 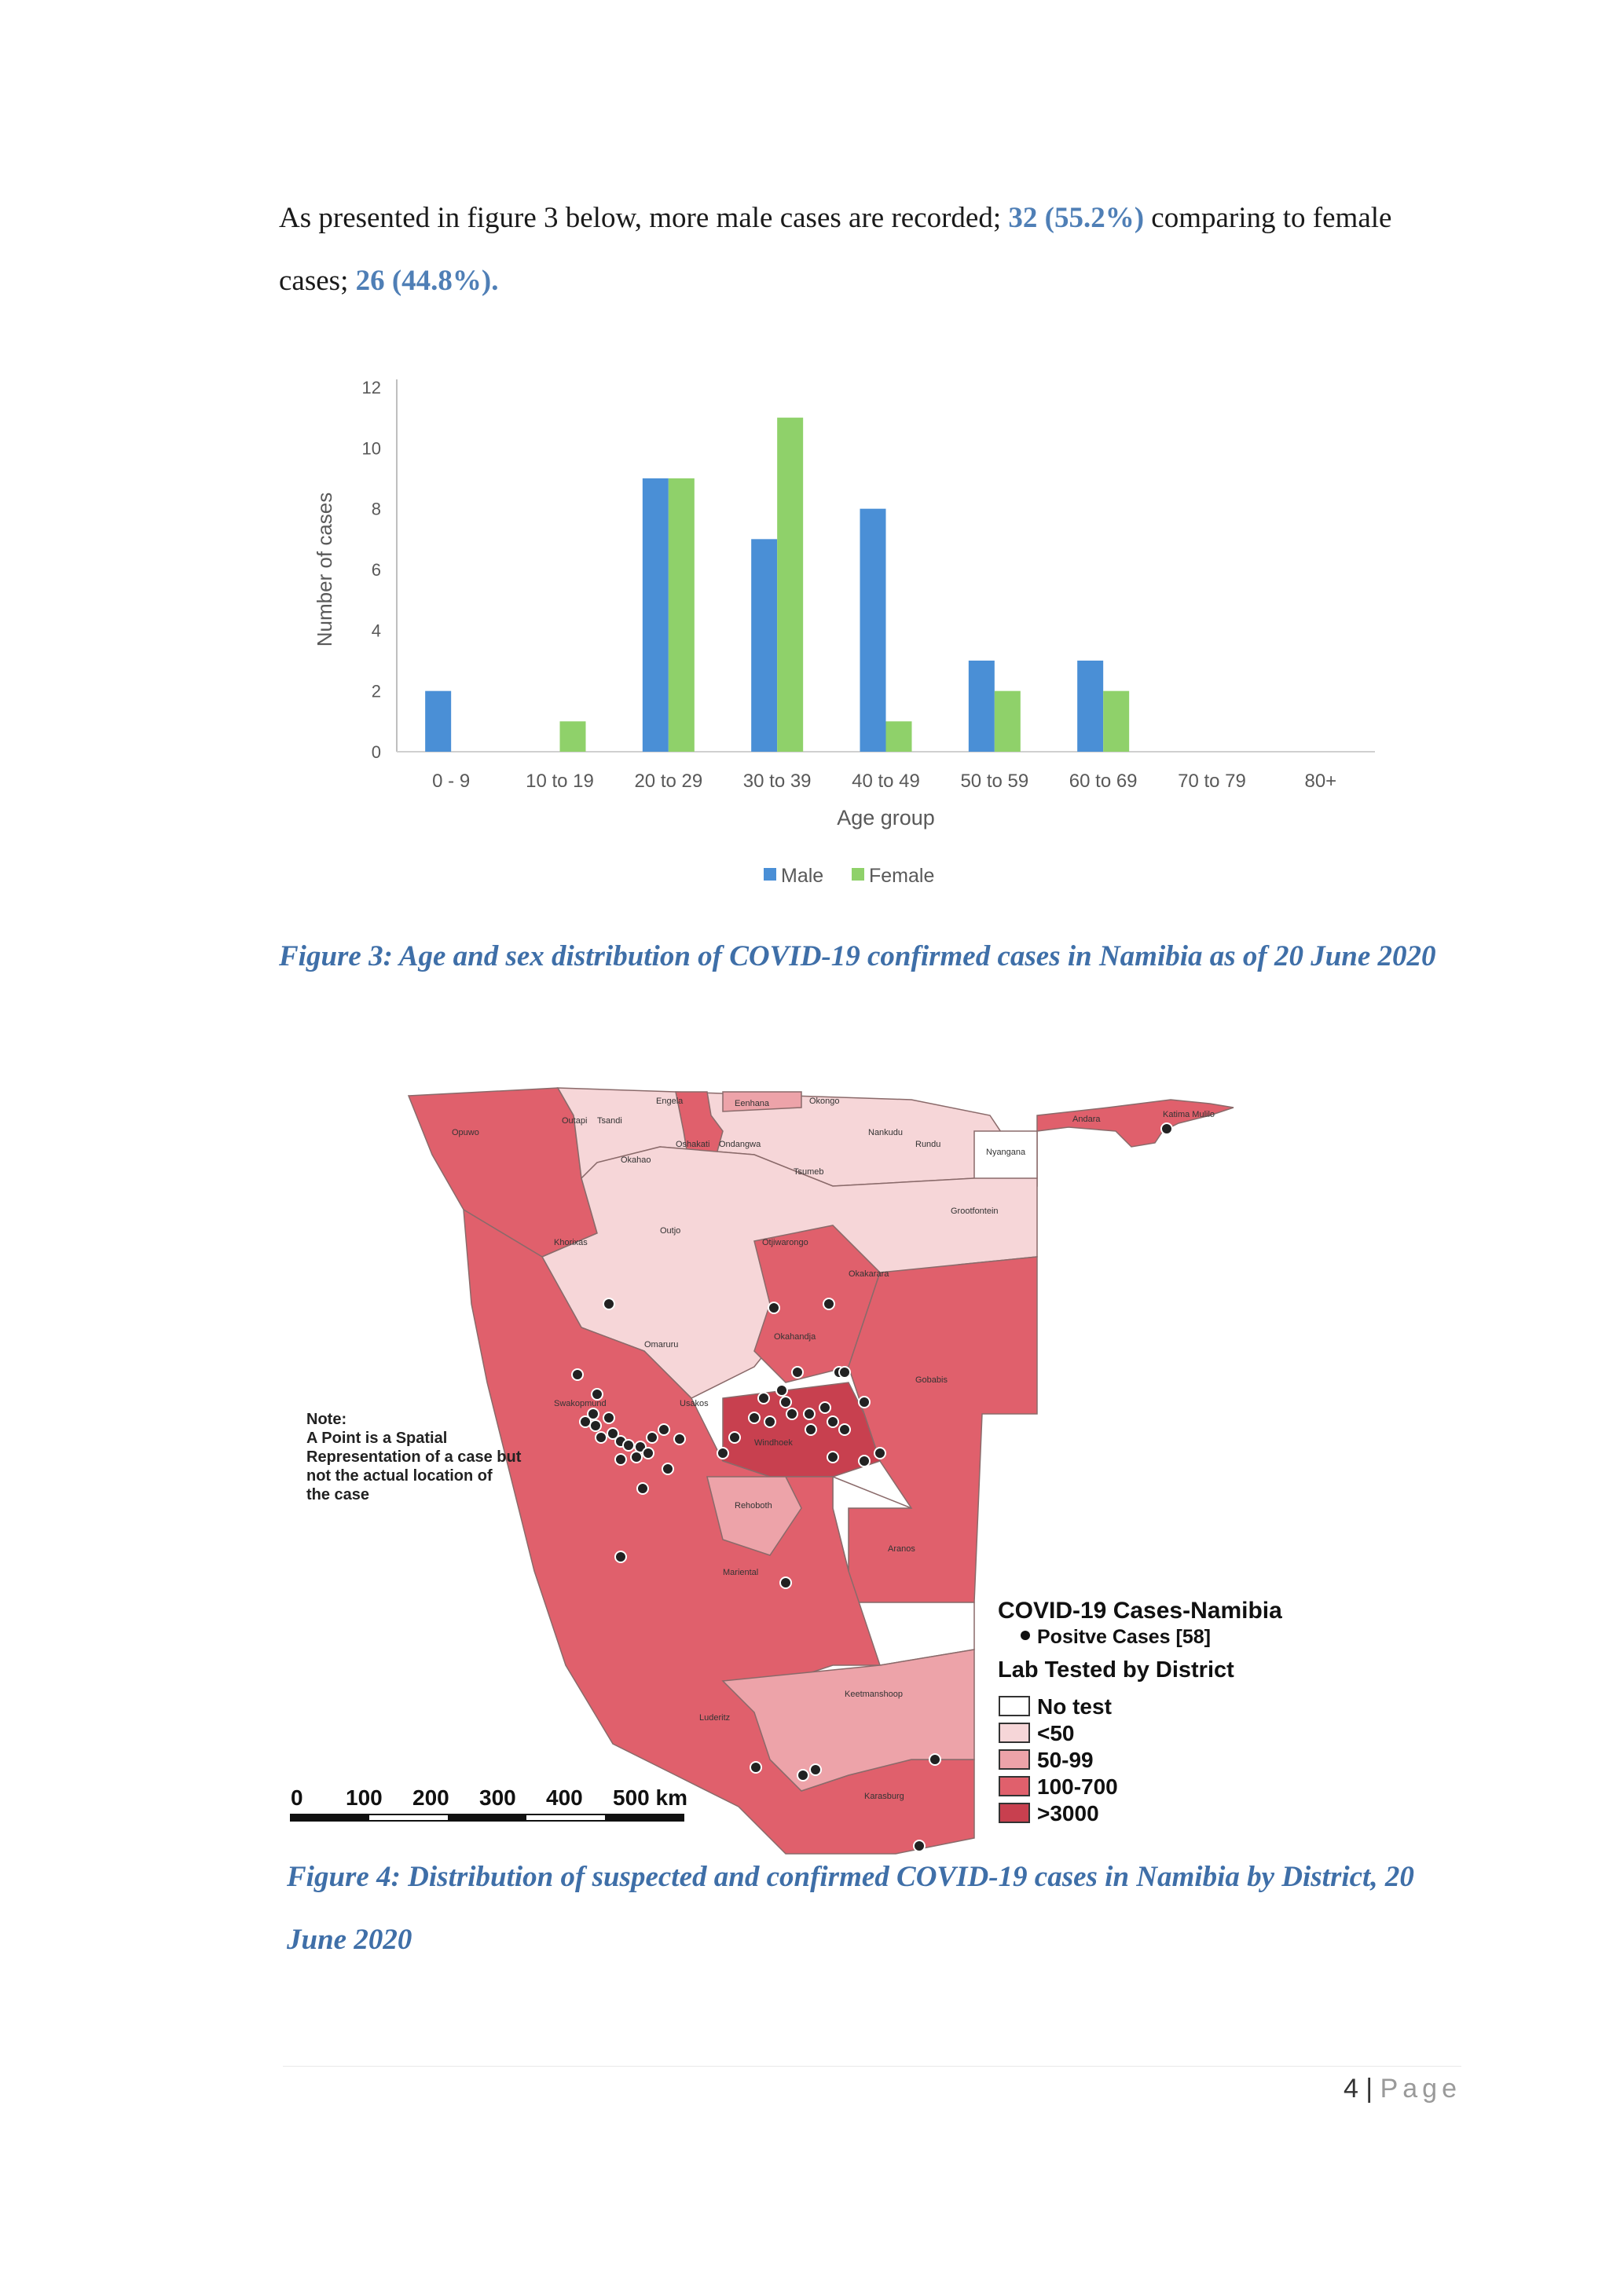 What do you see at coordinates (1026, 1636) in the screenshot?
I see `positive-case-dot` at bounding box center [1026, 1636].